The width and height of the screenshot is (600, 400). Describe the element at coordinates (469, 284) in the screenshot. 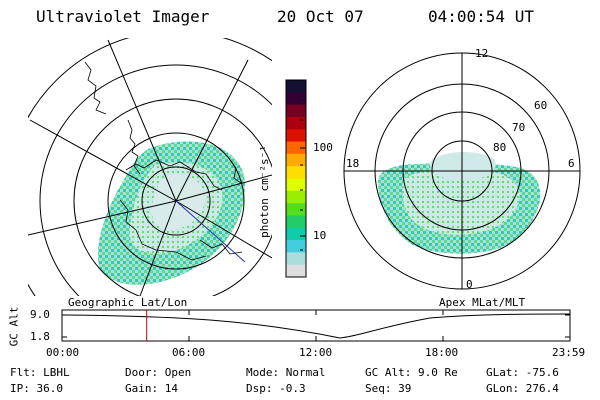

I see `mlt-label-bottom: 0` at that location.